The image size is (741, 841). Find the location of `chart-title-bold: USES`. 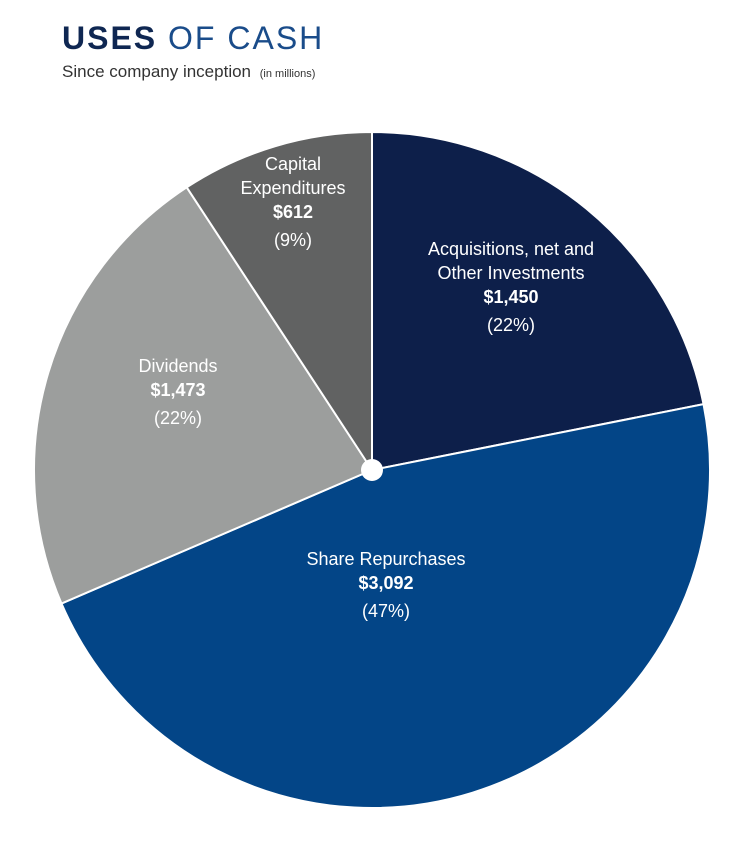

chart-title-bold: USES is located at coordinates (110, 38).